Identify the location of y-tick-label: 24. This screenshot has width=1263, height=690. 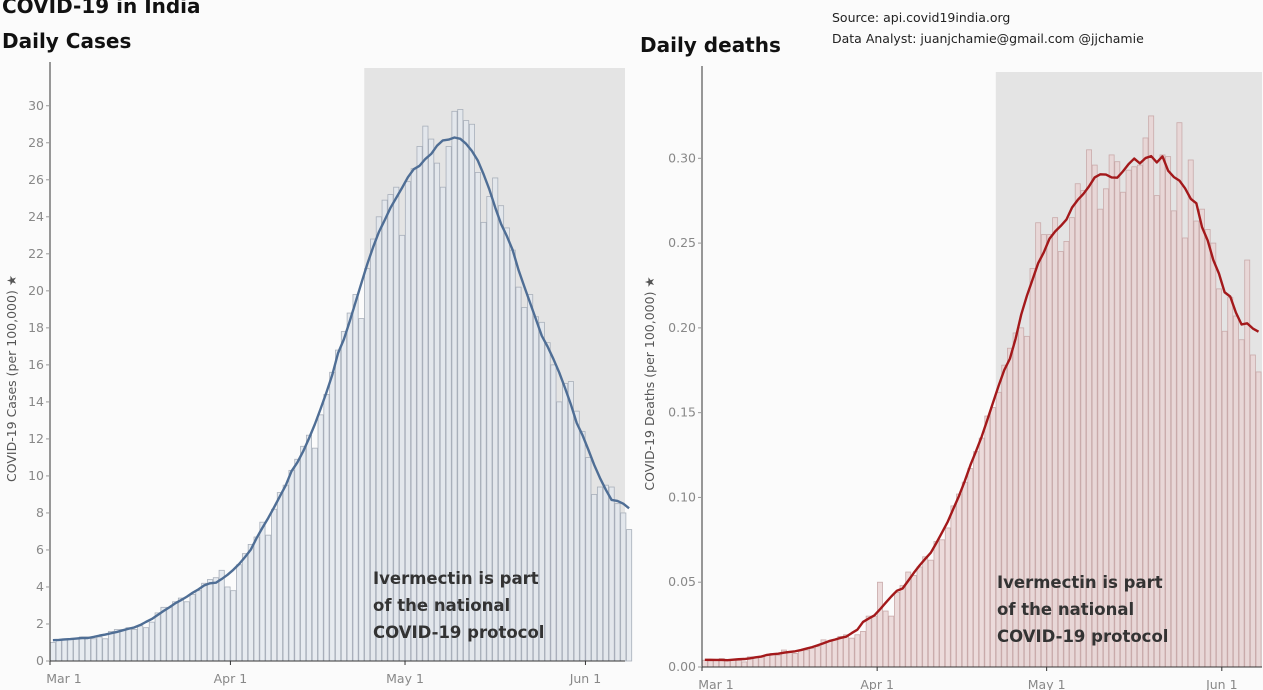
(36, 216).